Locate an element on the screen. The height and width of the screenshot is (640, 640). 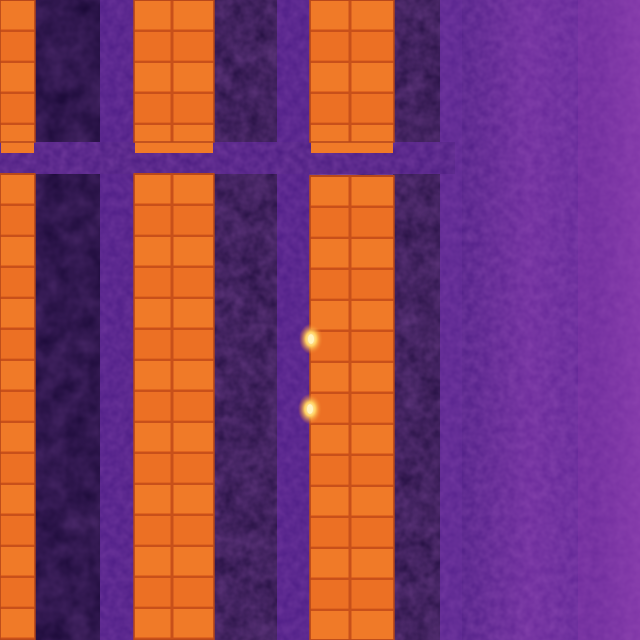
road-edge-band is located at coordinates (609, 320).